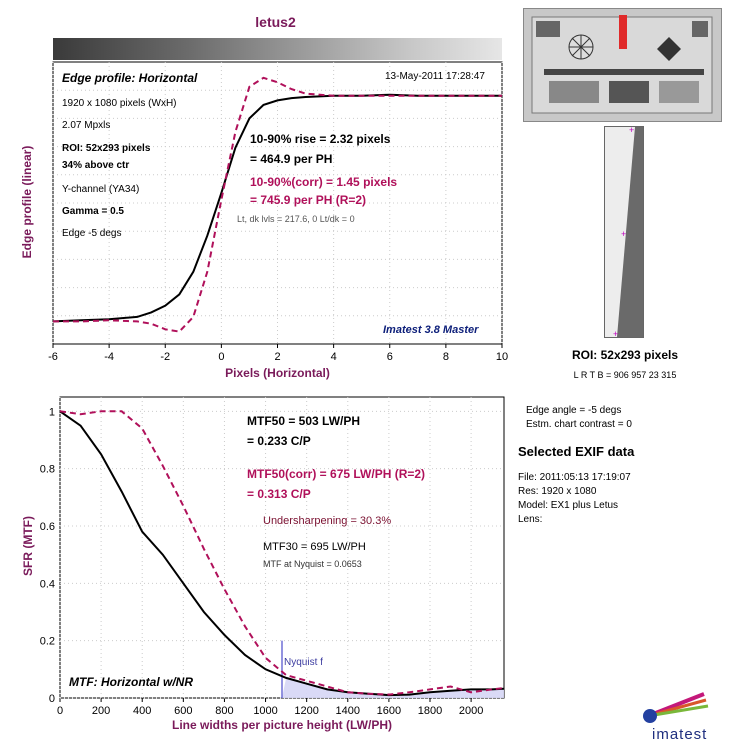  Describe the element at coordinates (131, 682) in the screenshot. I see `mtf-footer-label: MTF: Horizontal w/NR` at that location.